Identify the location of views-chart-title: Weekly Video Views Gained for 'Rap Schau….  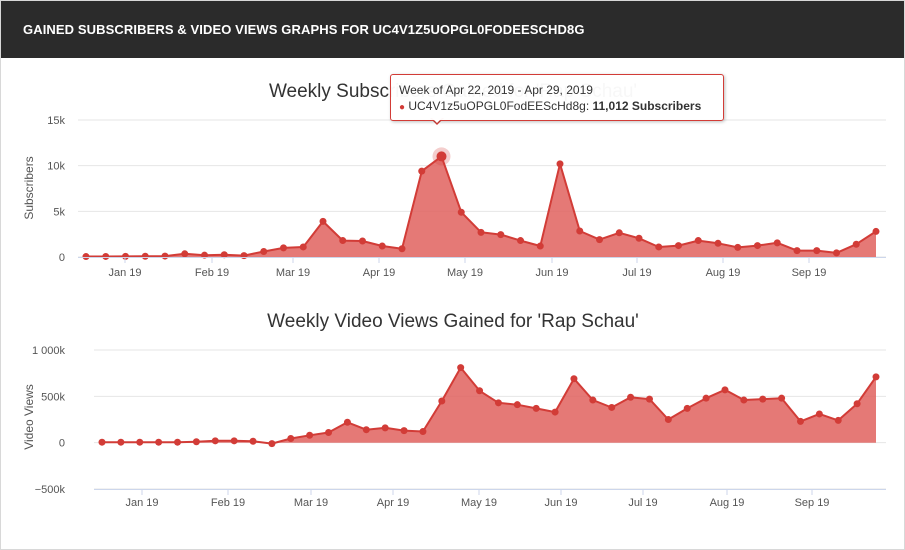
(453, 321).